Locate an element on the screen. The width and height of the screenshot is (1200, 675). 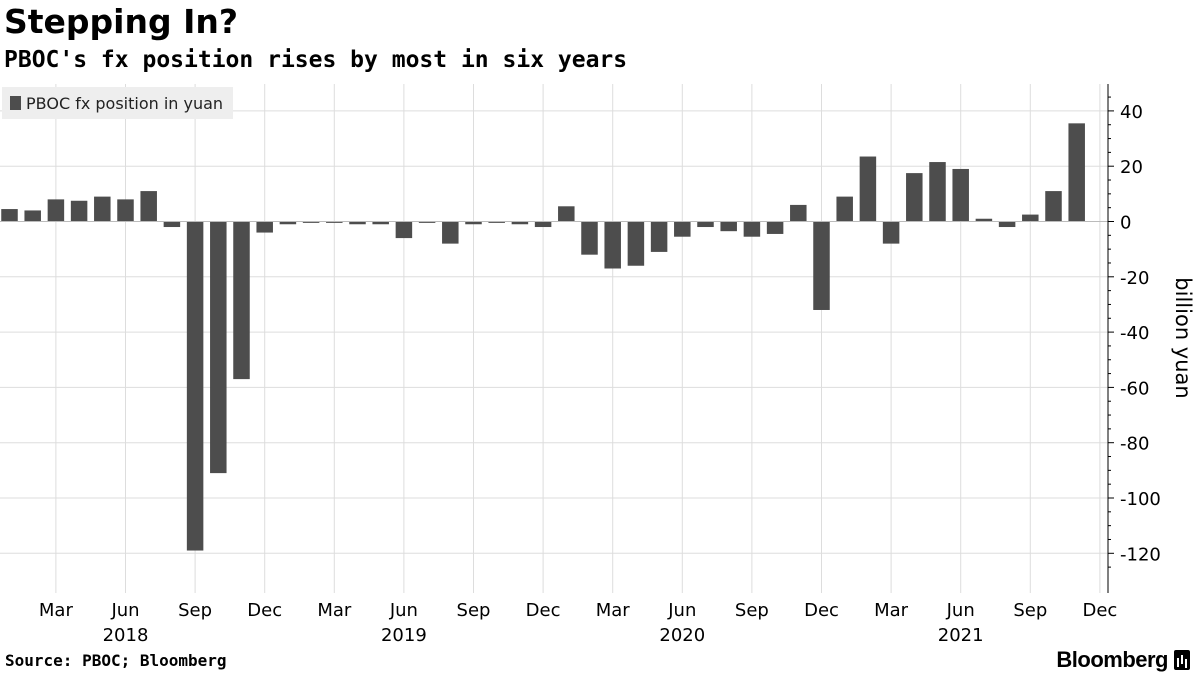
x-year-label: 2020 is located at coordinates (682, 635).